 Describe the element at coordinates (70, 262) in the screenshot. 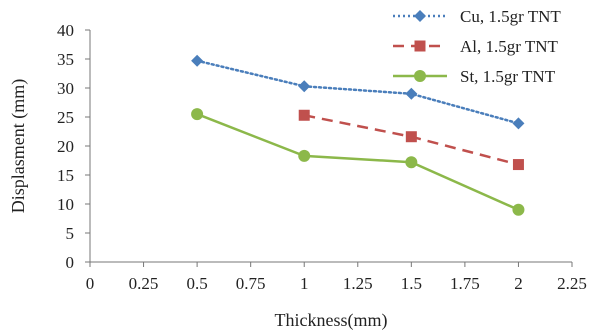

I see `y-tick-label: 0` at that location.